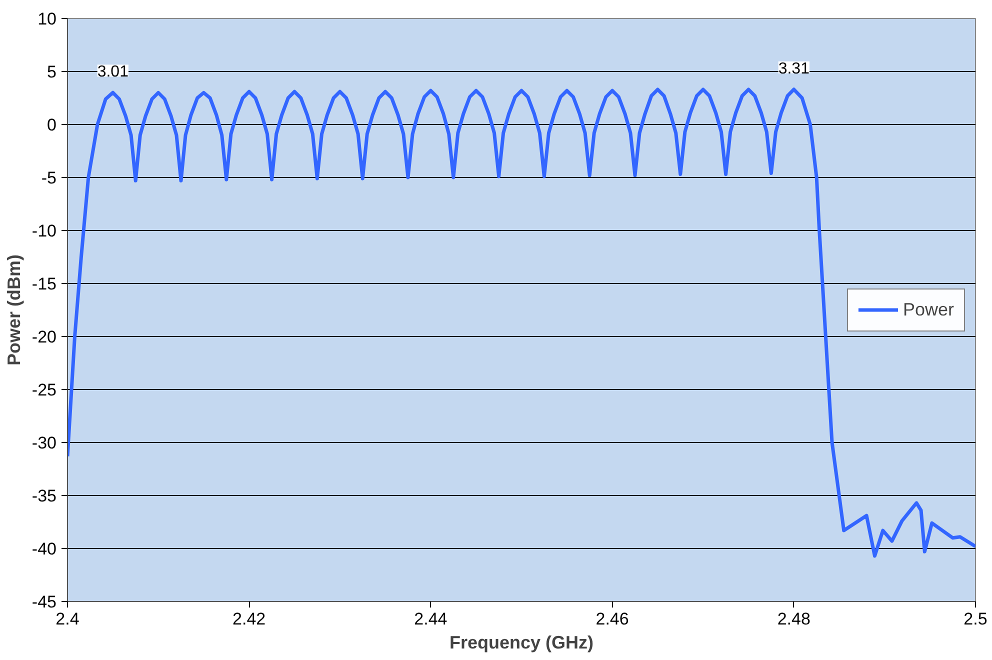 This screenshot has height=660, width=992. Describe the element at coordinates (794, 69) in the screenshot. I see `annotation: 3.31` at that location.